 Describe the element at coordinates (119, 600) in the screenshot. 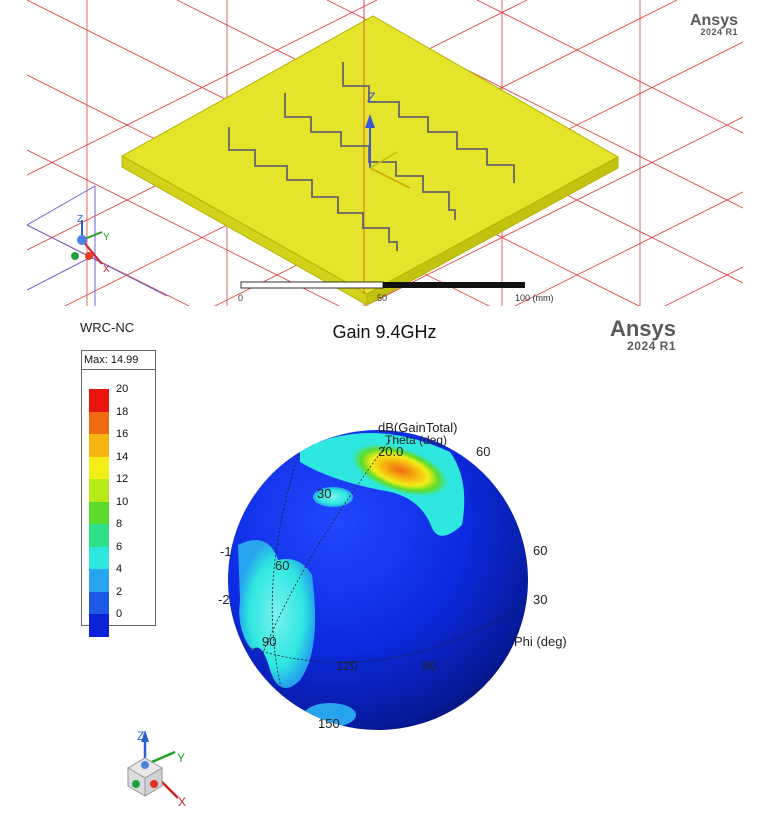

I see `legend-item: 2` at that location.